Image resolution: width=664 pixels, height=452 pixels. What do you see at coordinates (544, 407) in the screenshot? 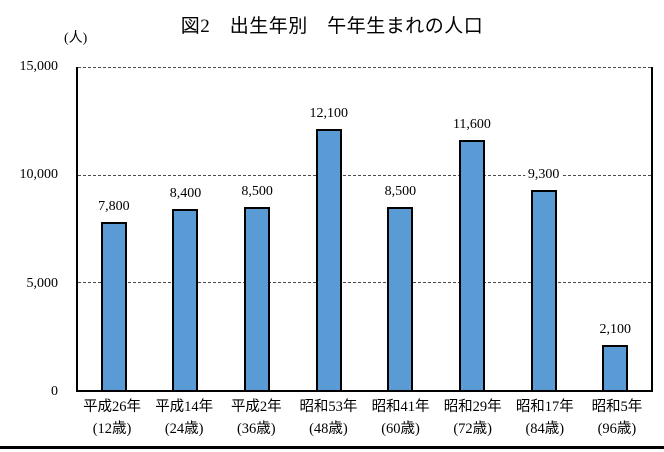
I see `x-tick-year: 昭和17年` at bounding box center [544, 407].